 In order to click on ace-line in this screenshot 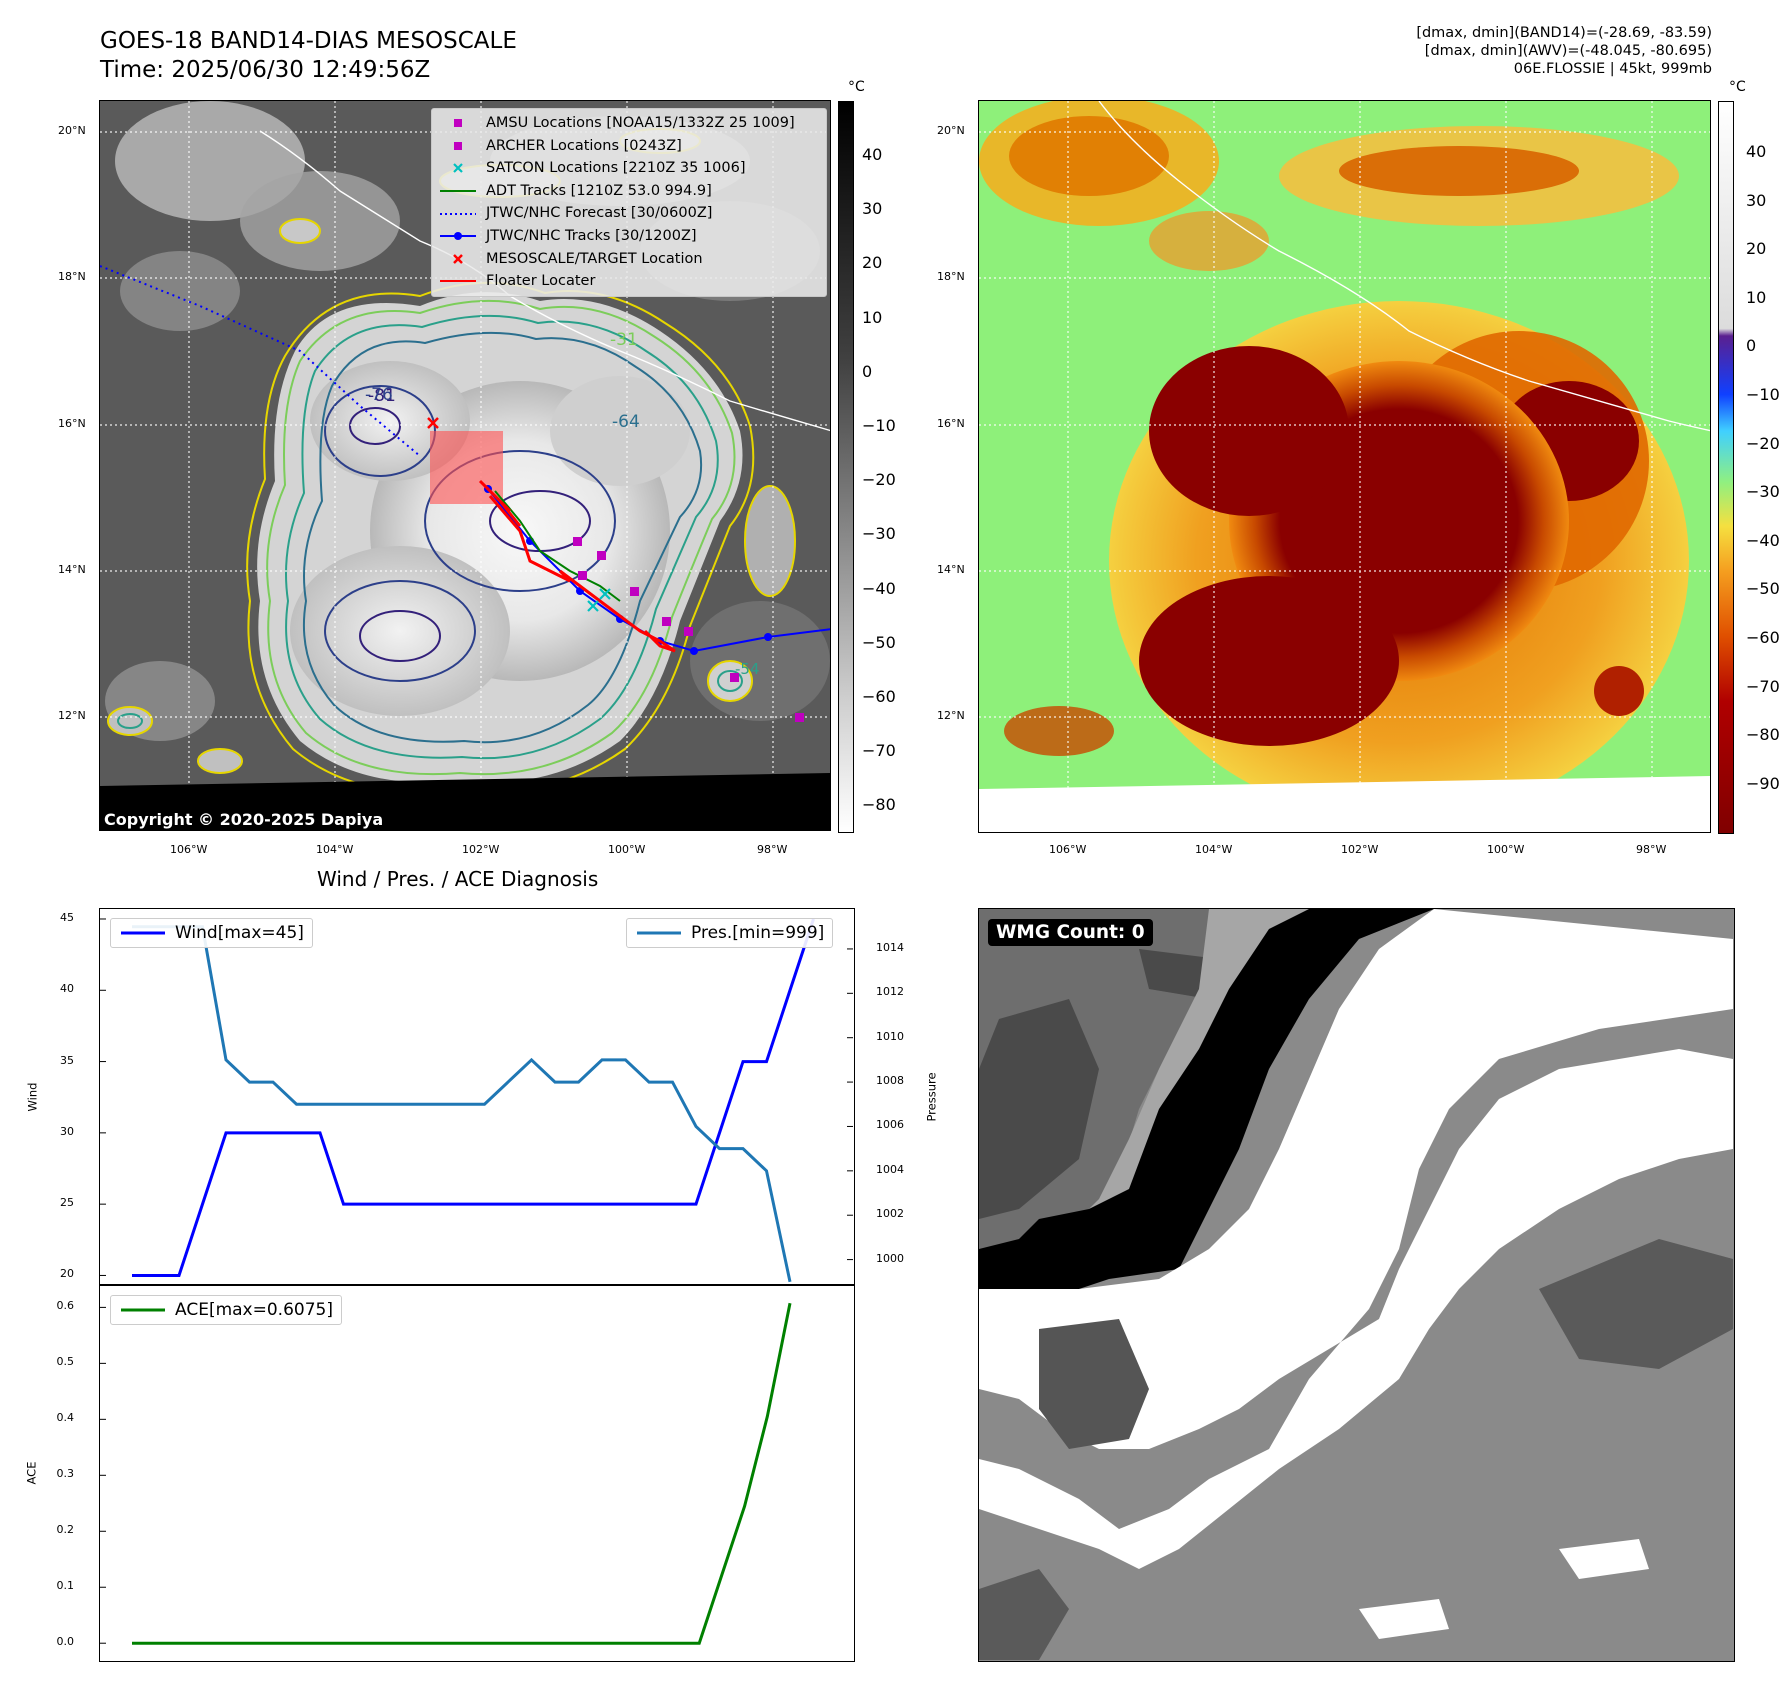, I will do `click(462, 1473)`.